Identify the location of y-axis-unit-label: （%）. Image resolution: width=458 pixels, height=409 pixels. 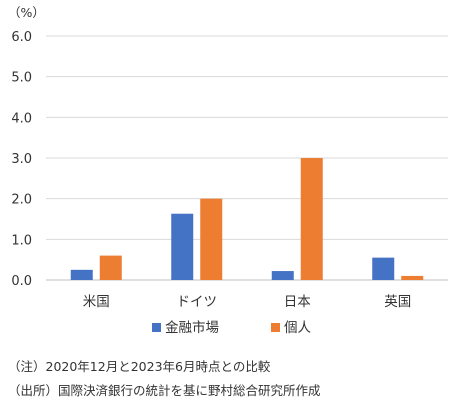
(26, 12).